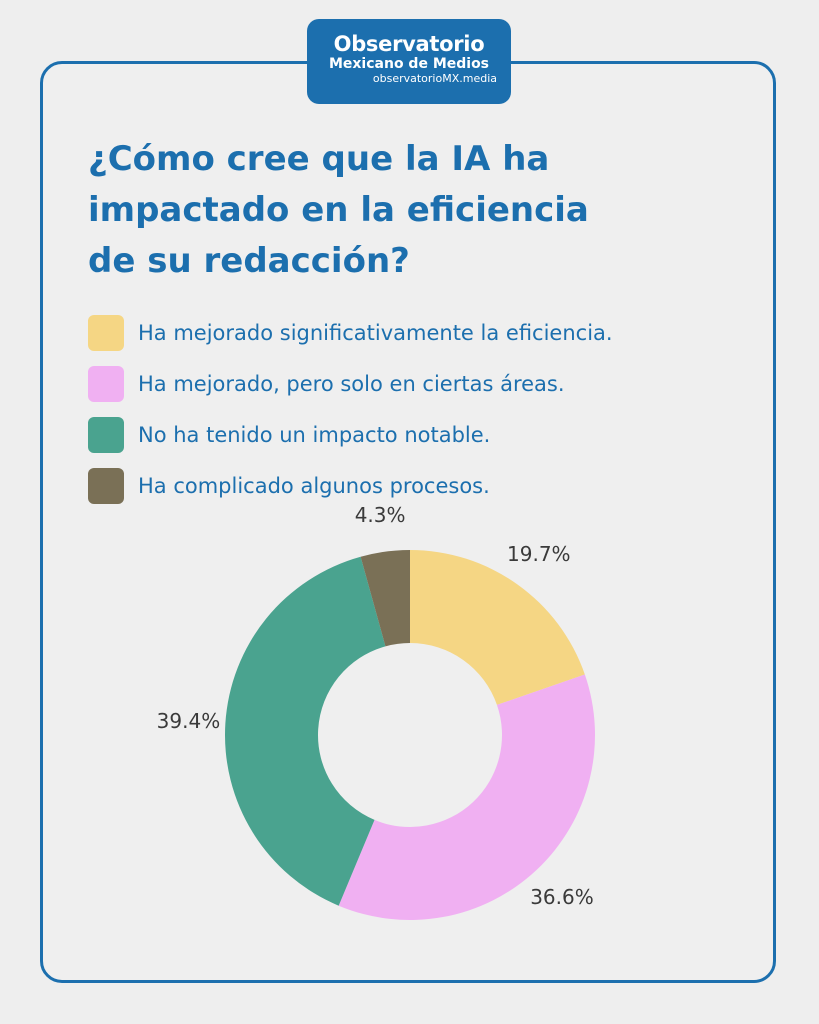  I want to click on brand-subtitle: Mexicano de Medios, so click(409, 64).